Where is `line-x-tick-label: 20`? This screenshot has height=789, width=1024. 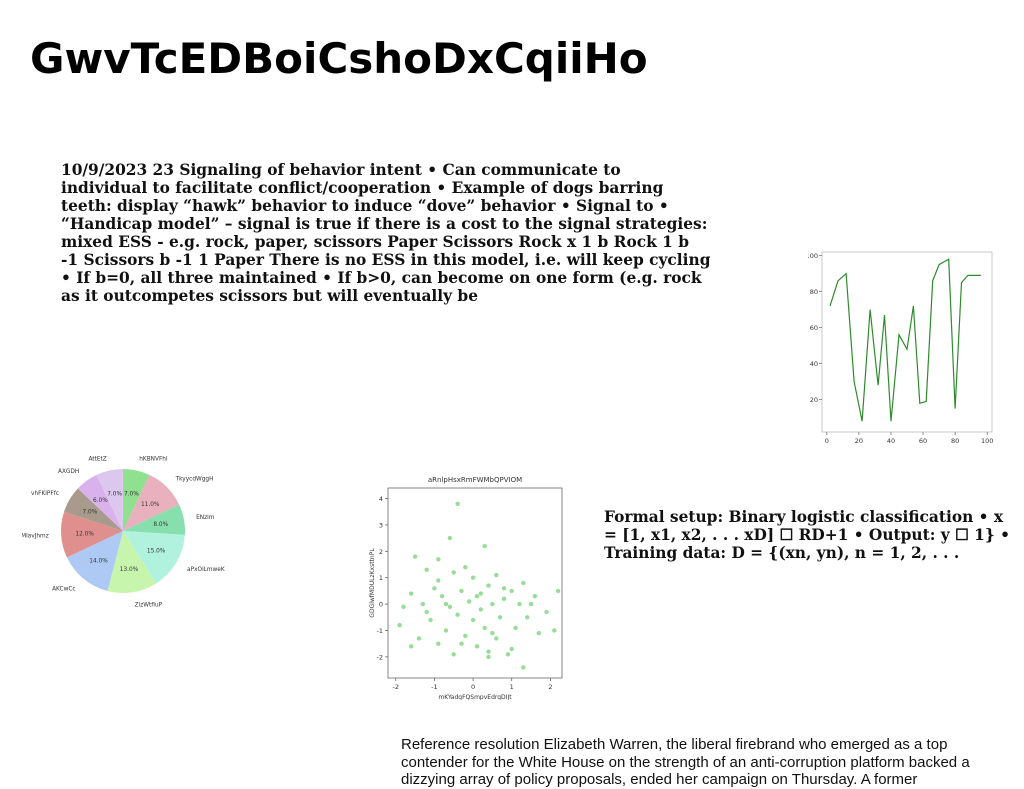 line-x-tick-label: 20 is located at coordinates (859, 441).